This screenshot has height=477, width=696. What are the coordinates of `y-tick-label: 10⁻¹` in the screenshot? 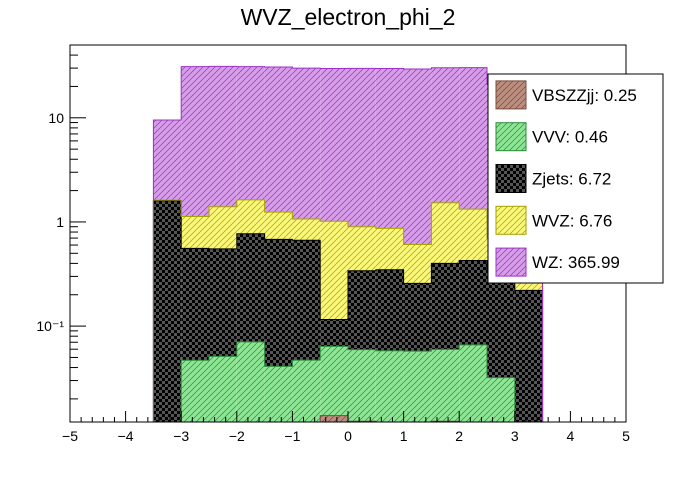 It's located at (50, 326).